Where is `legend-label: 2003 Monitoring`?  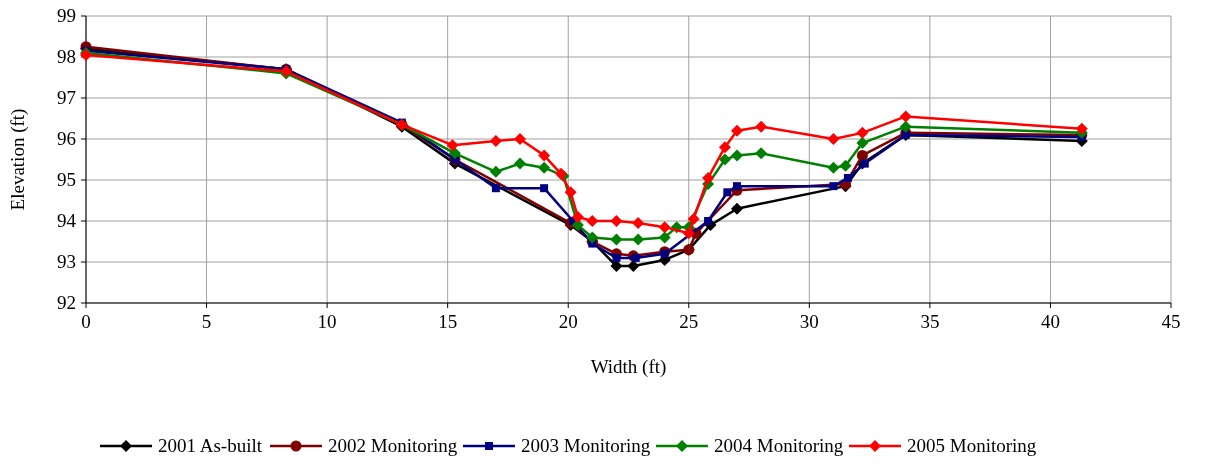
legend-label: 2003 Monitoring is located at coordinates (586, 445).